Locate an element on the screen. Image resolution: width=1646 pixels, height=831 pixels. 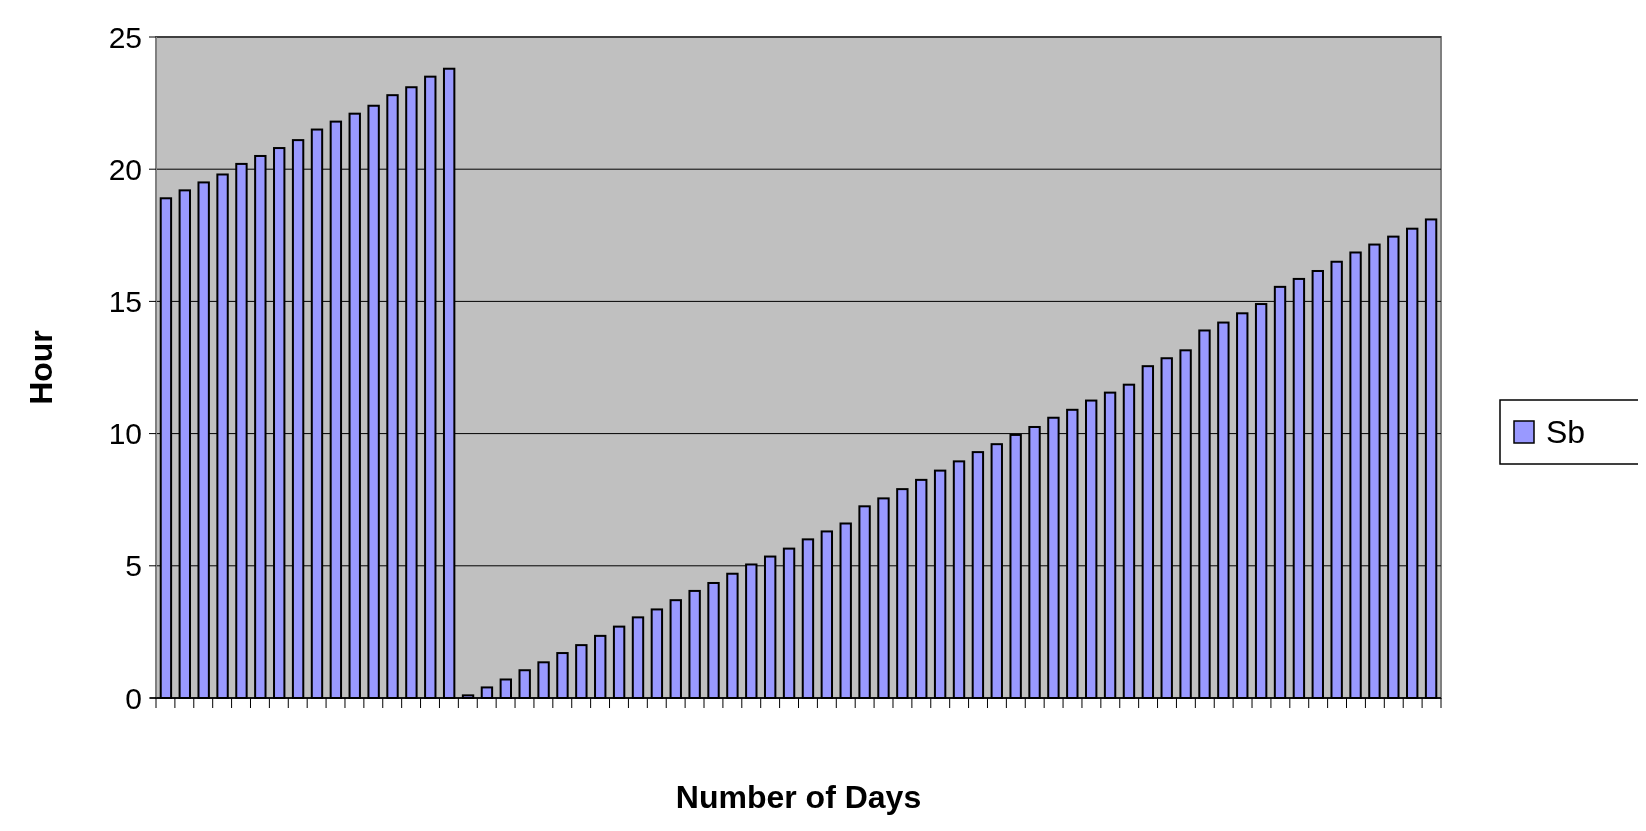
legend-label: Sb is located at coordinates (1566, 432).